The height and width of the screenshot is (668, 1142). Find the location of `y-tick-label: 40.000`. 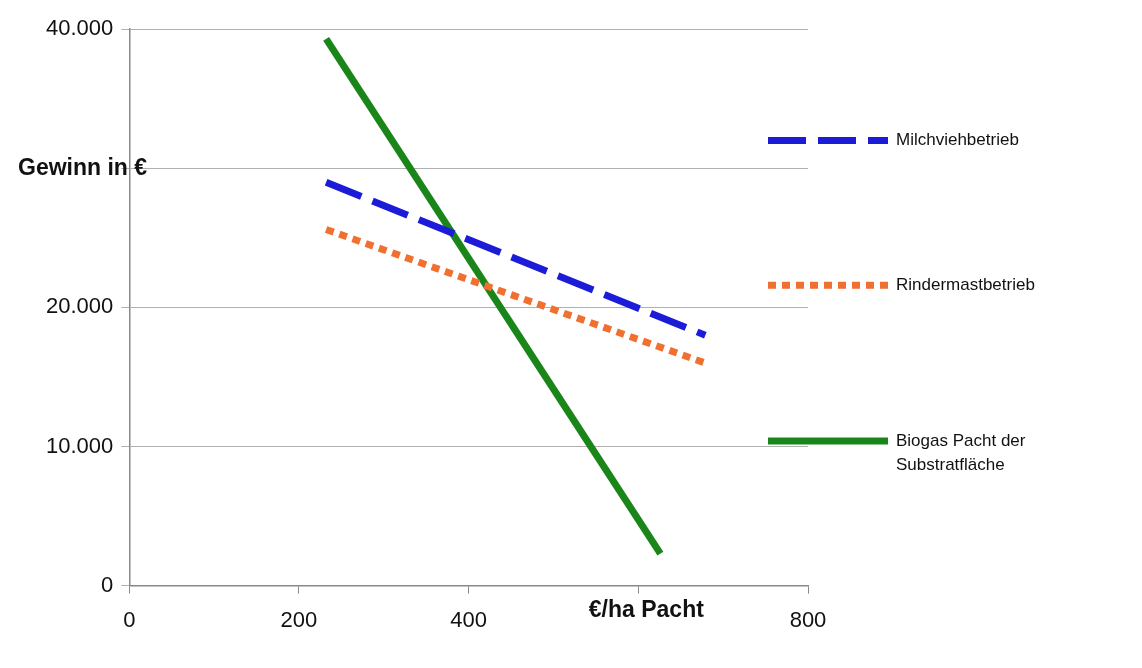

y-tick-label: 40.000 is located at coordinates (79, 28).